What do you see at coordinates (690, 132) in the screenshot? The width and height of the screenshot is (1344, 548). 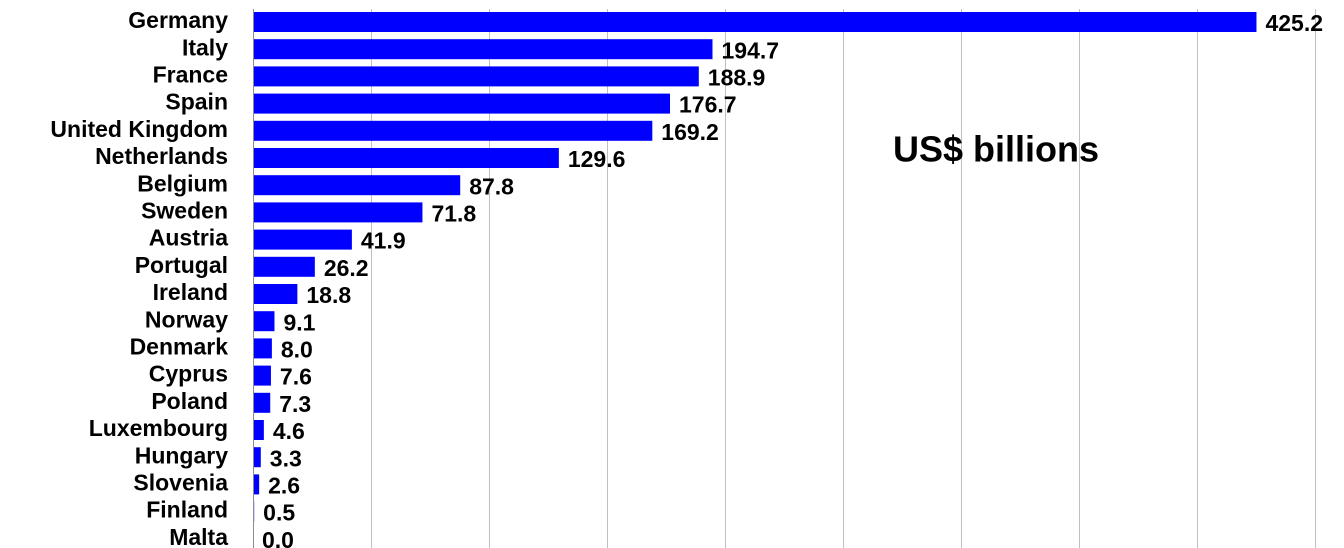 I see `value-label: 169.2` at bounding box center [690, 132].